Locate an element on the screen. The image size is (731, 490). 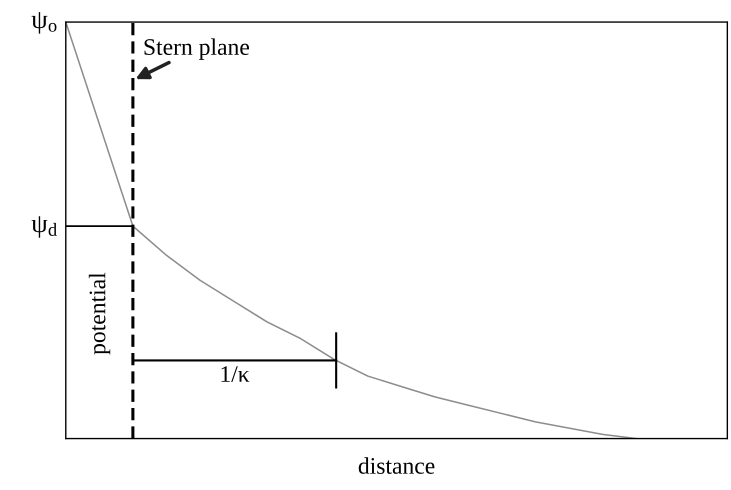
annotation: ψ$_{d}$ is located at coordinates (44, 227).